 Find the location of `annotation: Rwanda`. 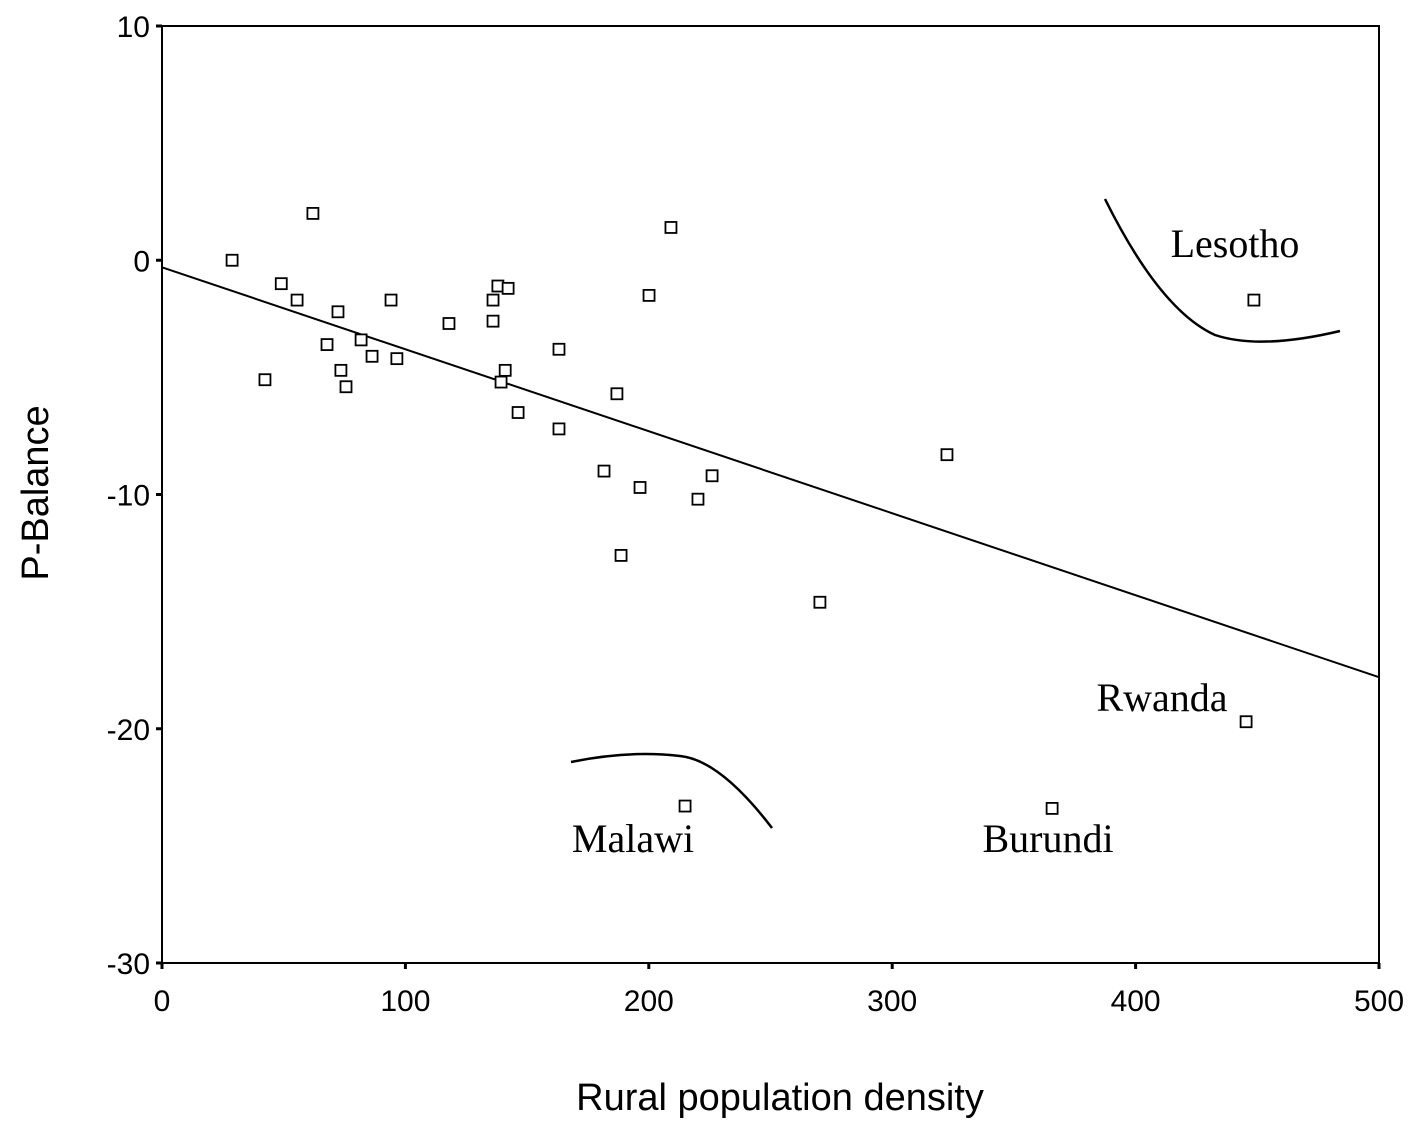

annotation: Rwanda is located at coordinates (1161, 697).